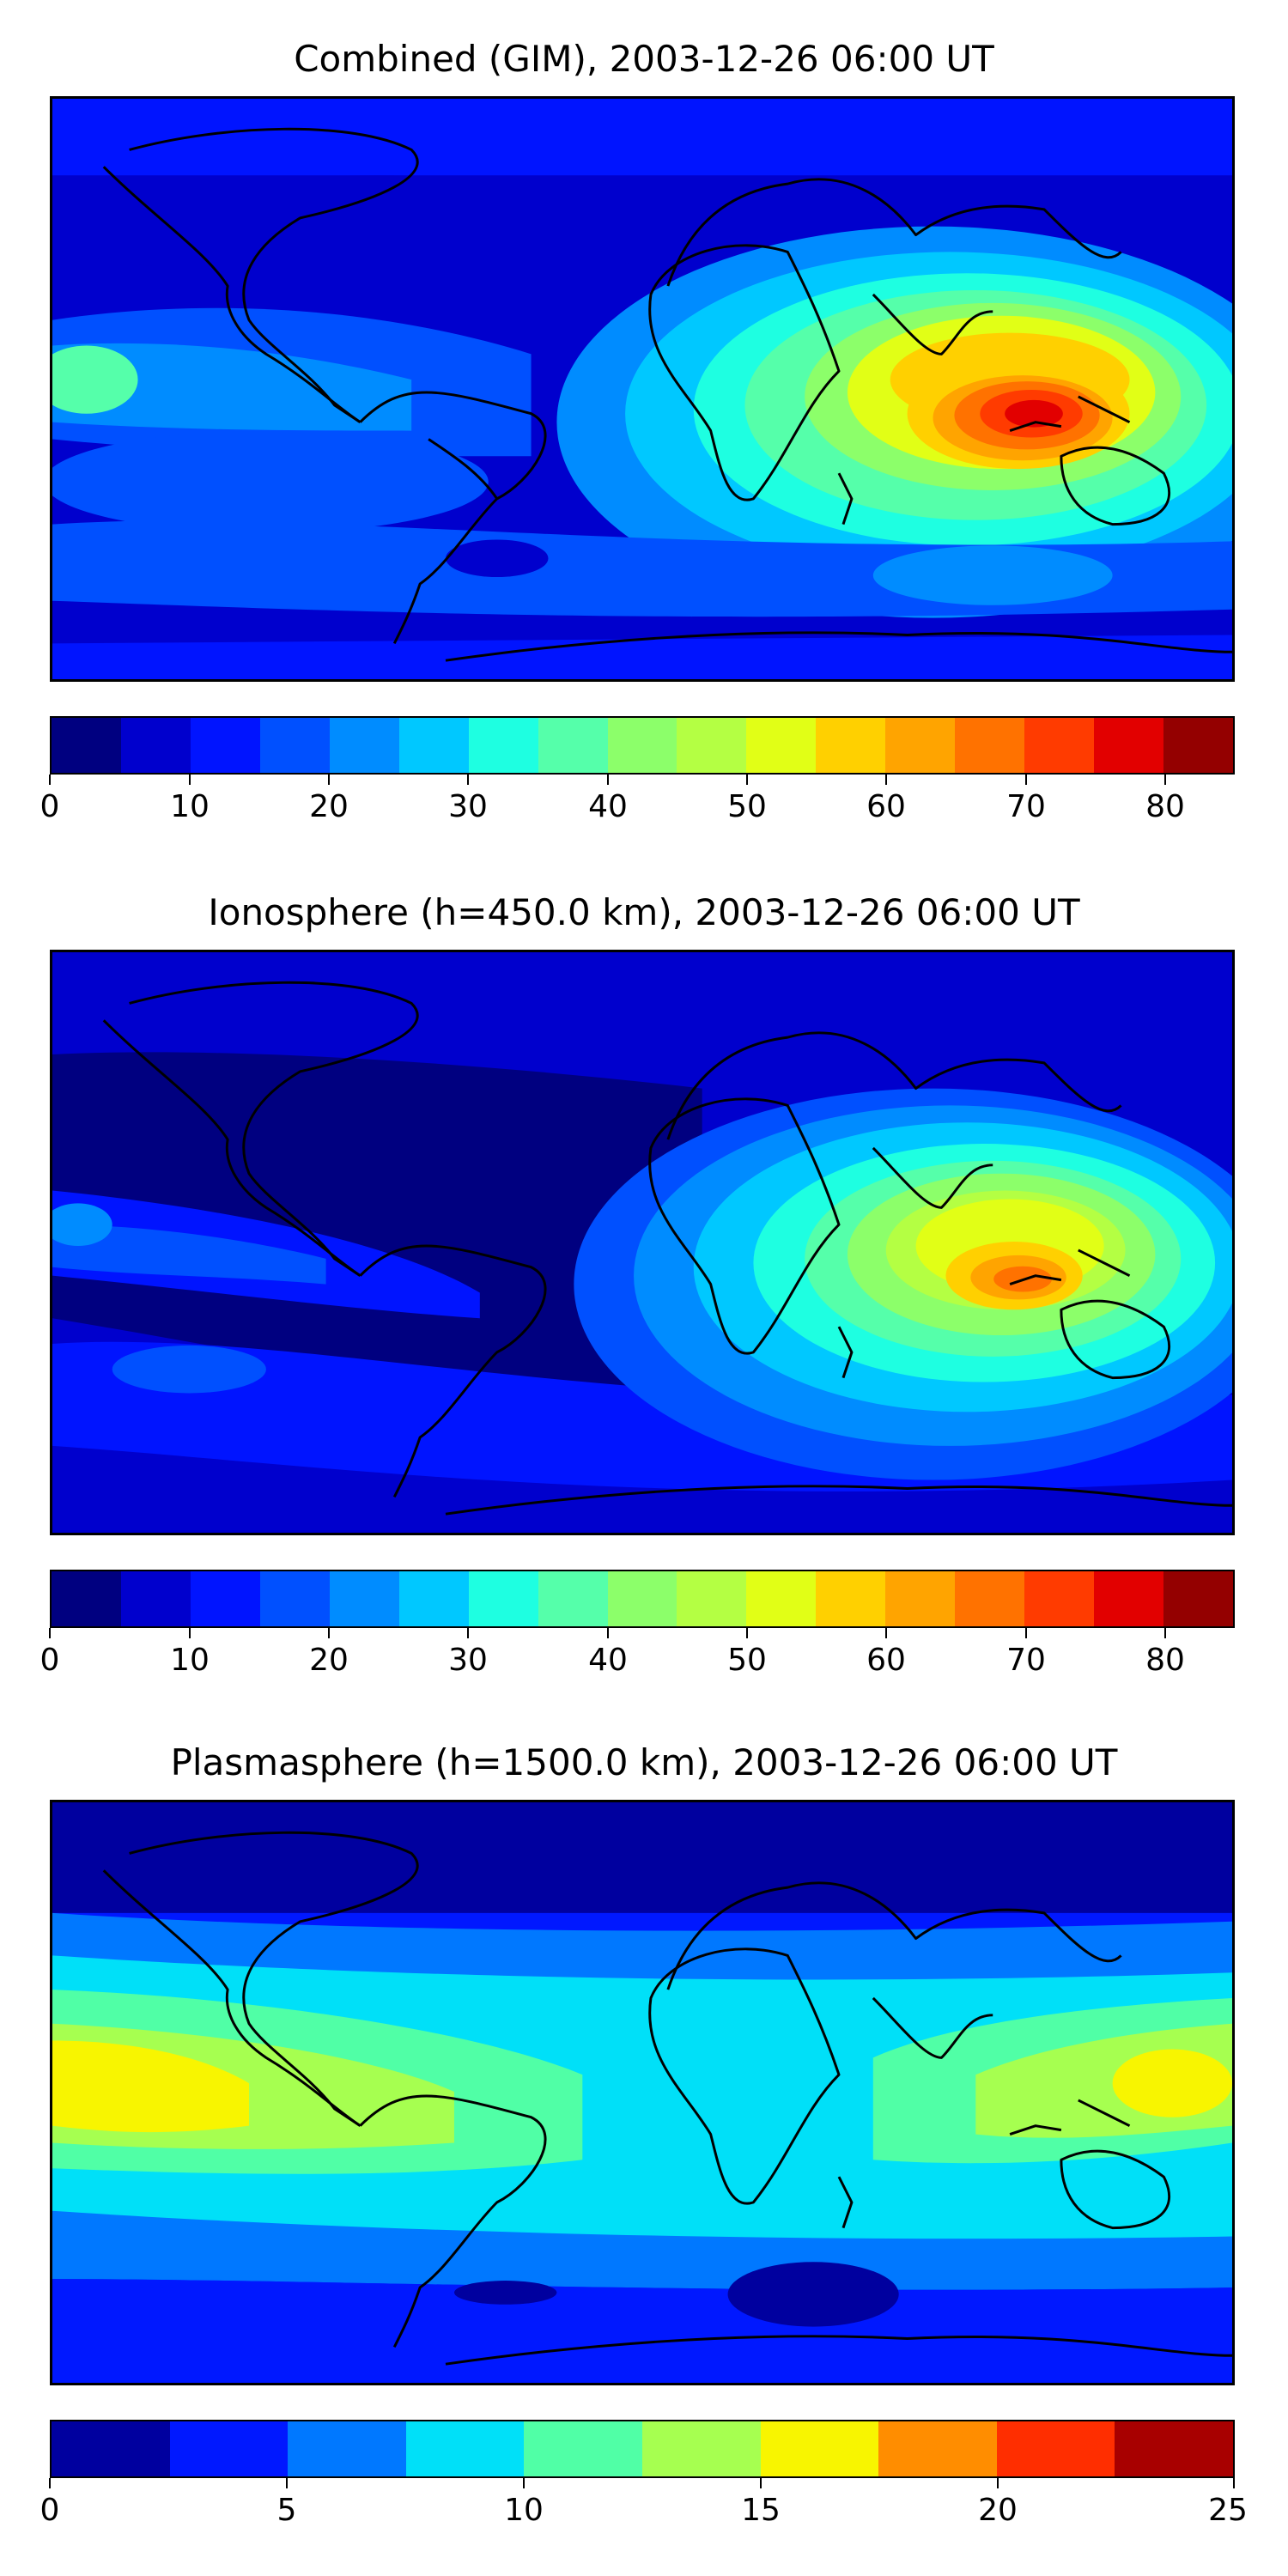 Image resolution: width=1288 pixels, height=2576 pixels. I want to click on panel-title-combined: Combined (GIM), 2003-12-26 06:00 UT, so click(644, 59).